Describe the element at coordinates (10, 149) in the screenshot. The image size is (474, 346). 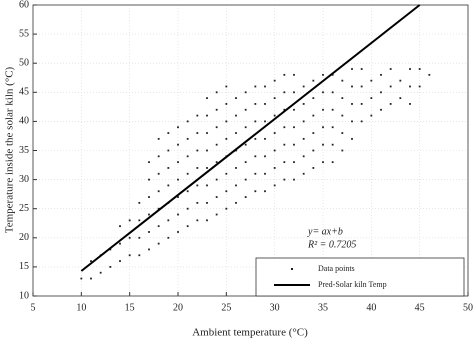
I see `y-axis-label: Temperature inside the solar kiln (°C)` at that location.